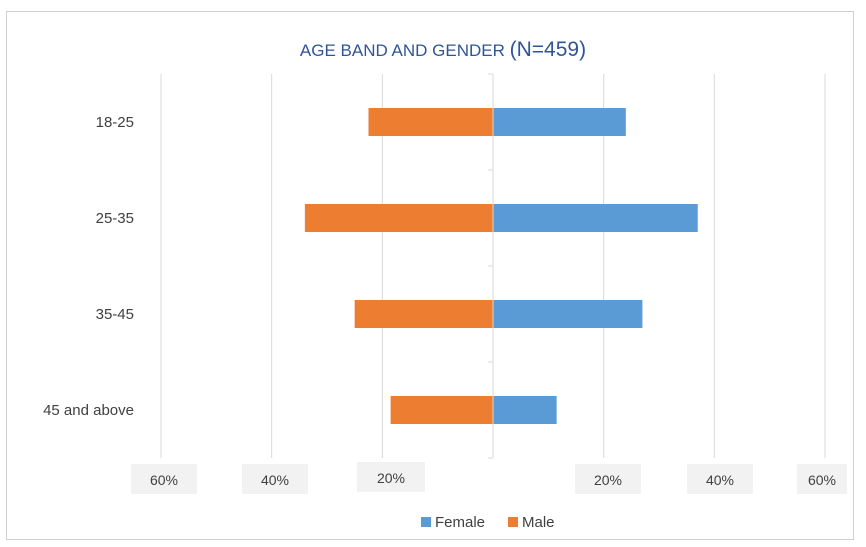  I want to click on legend-label-female: Female, so click(460, 522).